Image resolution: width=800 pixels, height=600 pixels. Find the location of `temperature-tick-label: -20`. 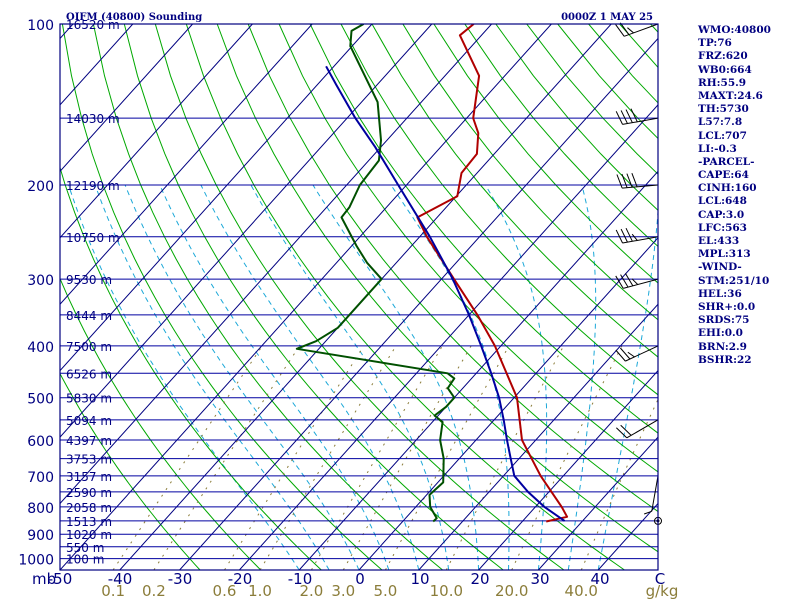

temperature-tick-label: -20 is located at coordinates (240, 579).